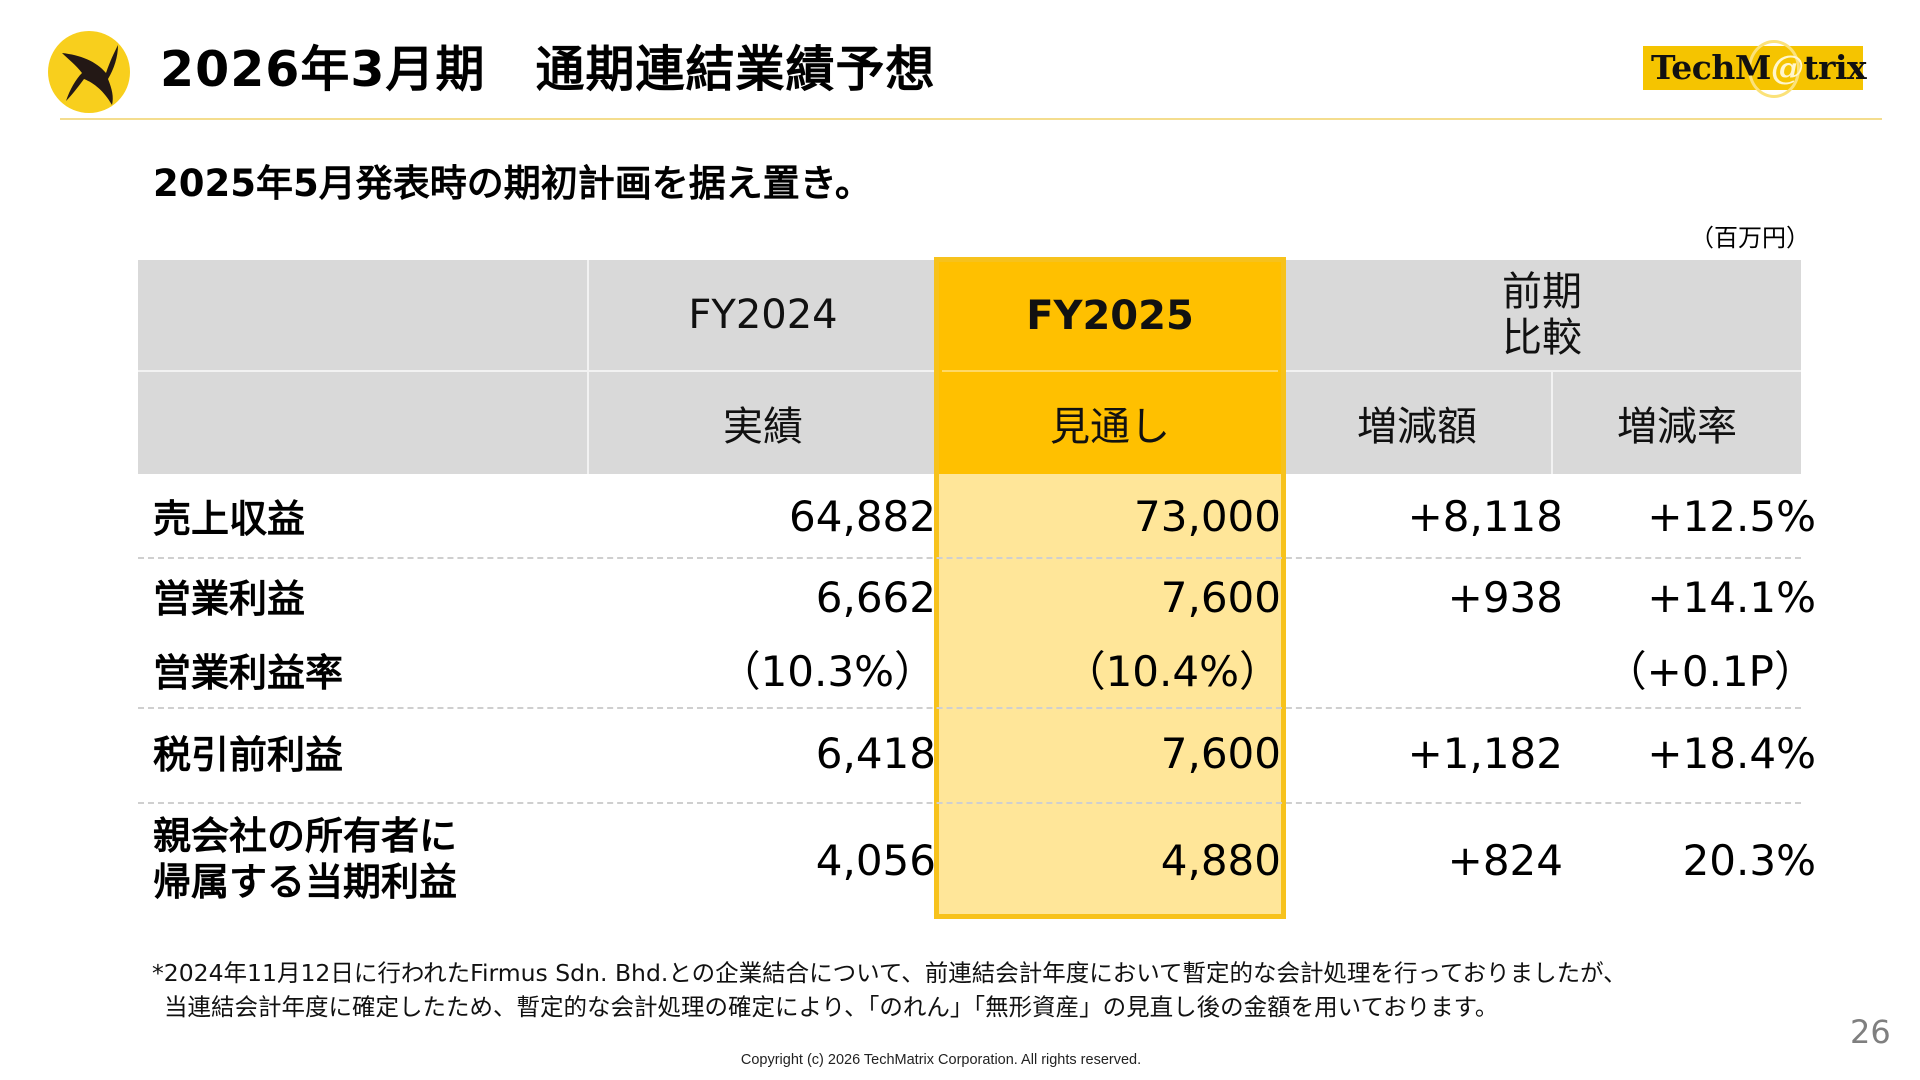 This screenshot has height=1080, width=1920. What do you see at coordinates (1731, 597) in the screenshot?
I see `cell-rate: +14.1%` at bounding box center [1731, 597].